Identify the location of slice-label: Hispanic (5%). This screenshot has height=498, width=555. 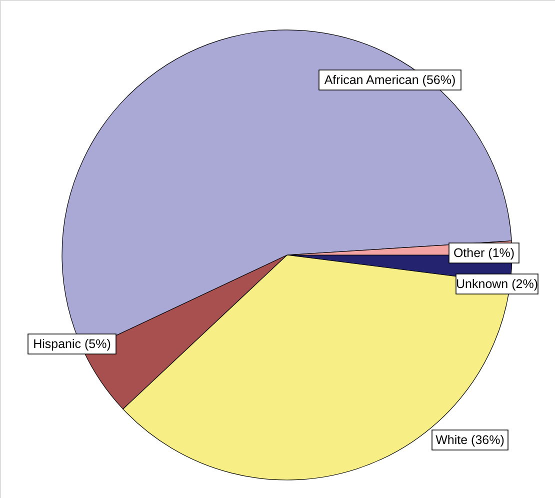
(72, 344).